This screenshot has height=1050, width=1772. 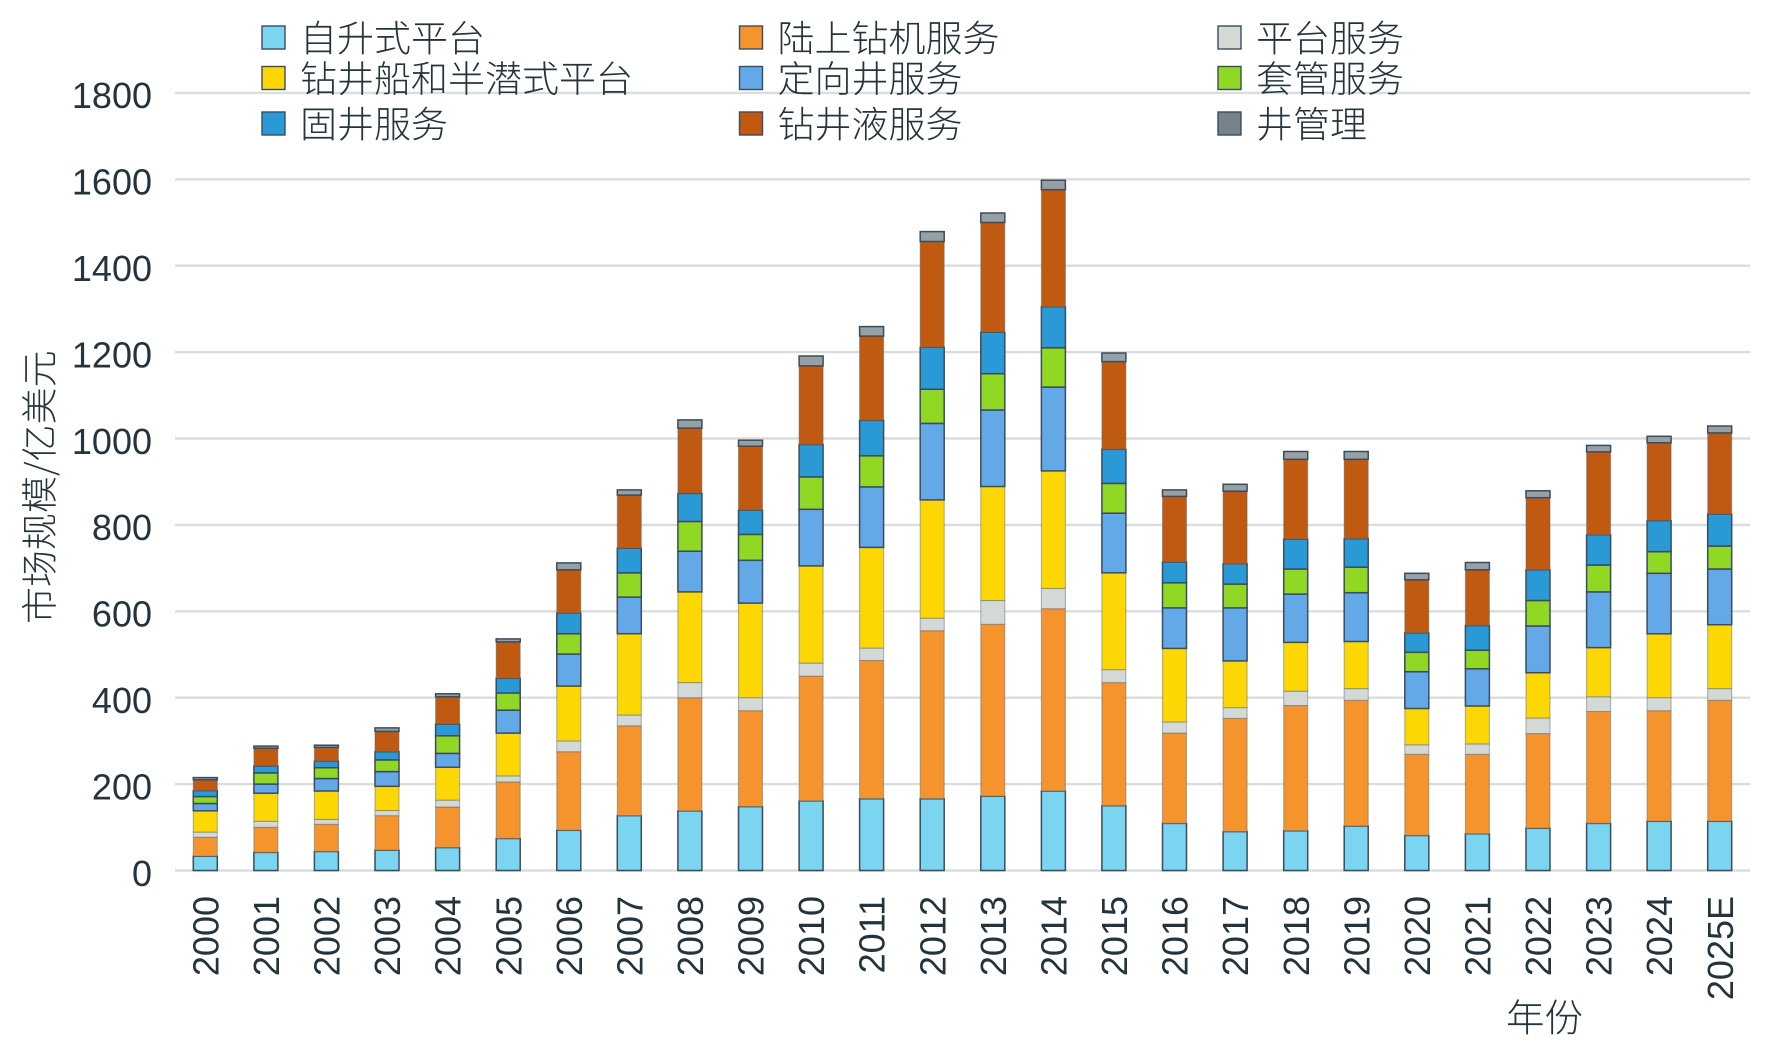 I want to click on svg-text: 2015, so click(x=1114, y=936).